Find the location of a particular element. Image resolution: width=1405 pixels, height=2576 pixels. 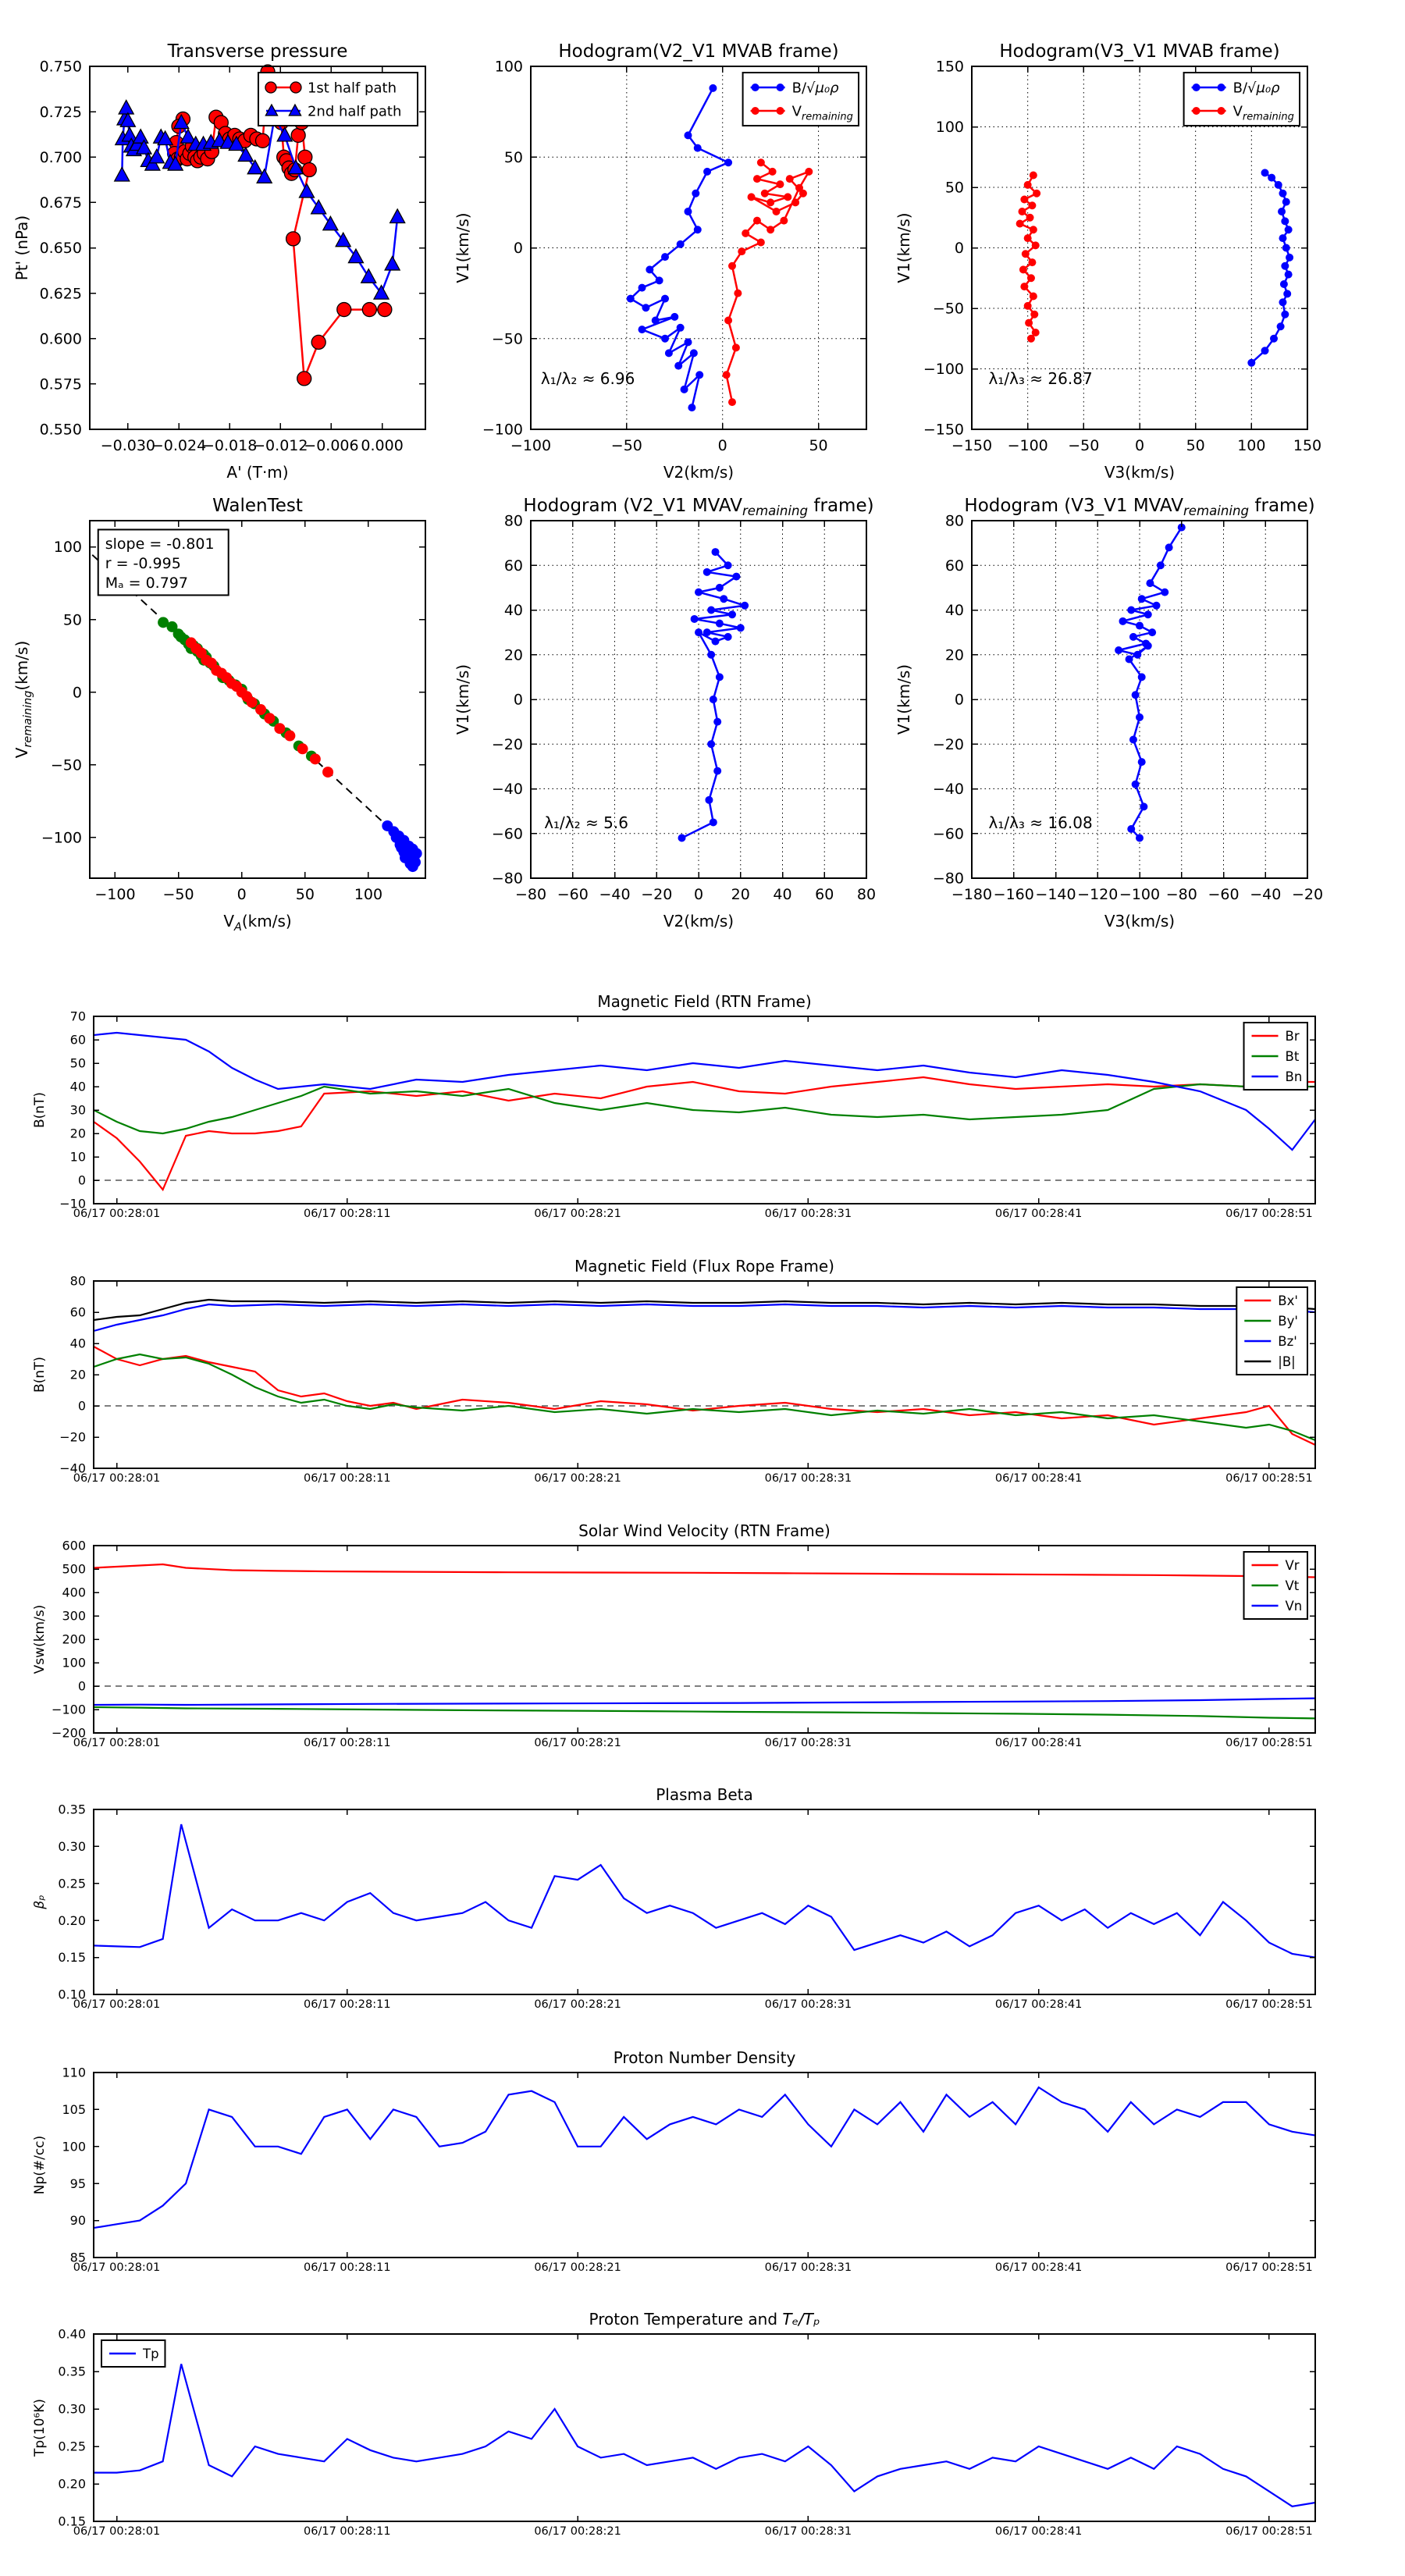

x-tick-label: −80 is located at coordinates (1181, 894).